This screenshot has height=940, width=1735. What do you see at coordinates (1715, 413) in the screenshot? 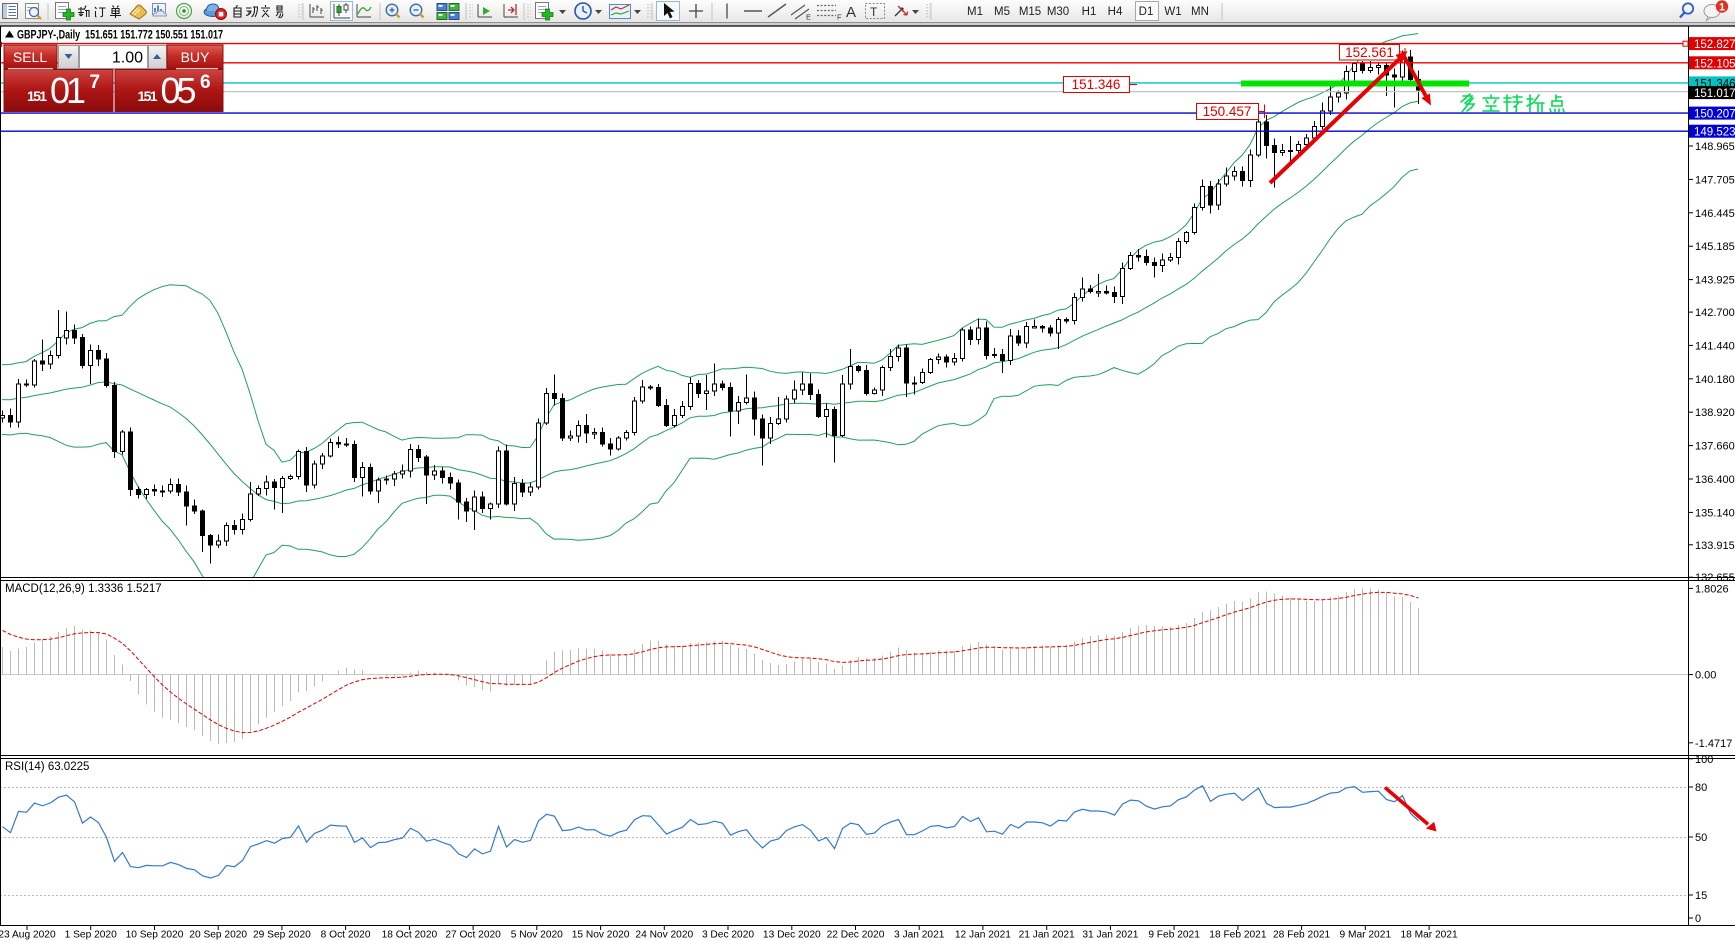
I see `svg-text: 138.920` at bounding box center [1715, 413].